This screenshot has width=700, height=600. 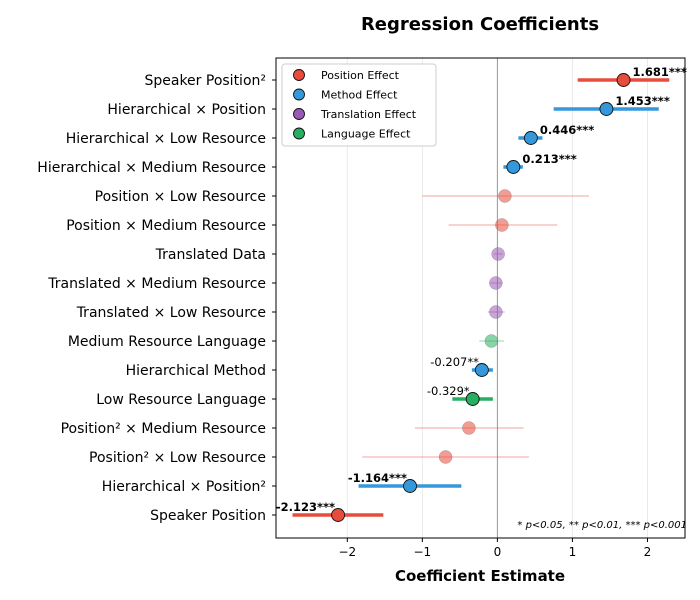 I want to click on value-label: -0.329*, so click(x=448, y=391).